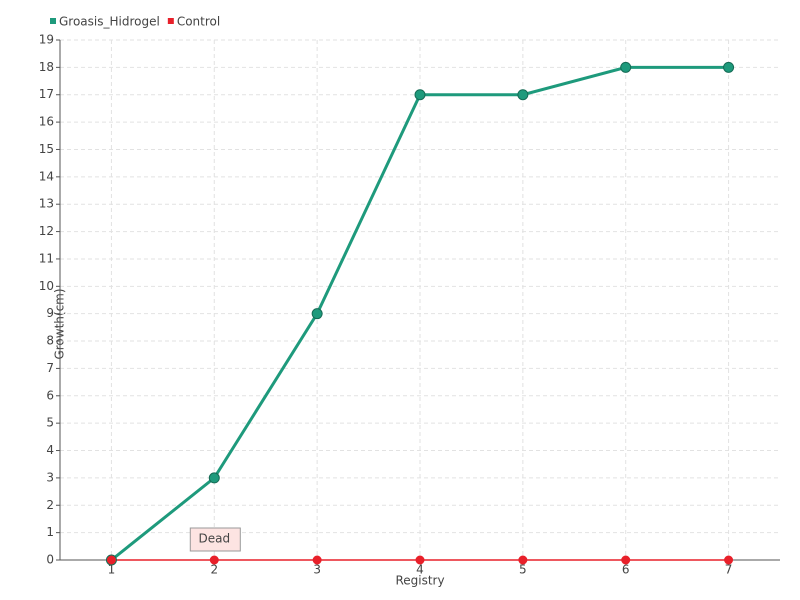 The width and height of the screenshot is (800, 600). Describe the element at coordinates (46, 176) in the screenshot. I see `y-tick-label: 14` at that location.